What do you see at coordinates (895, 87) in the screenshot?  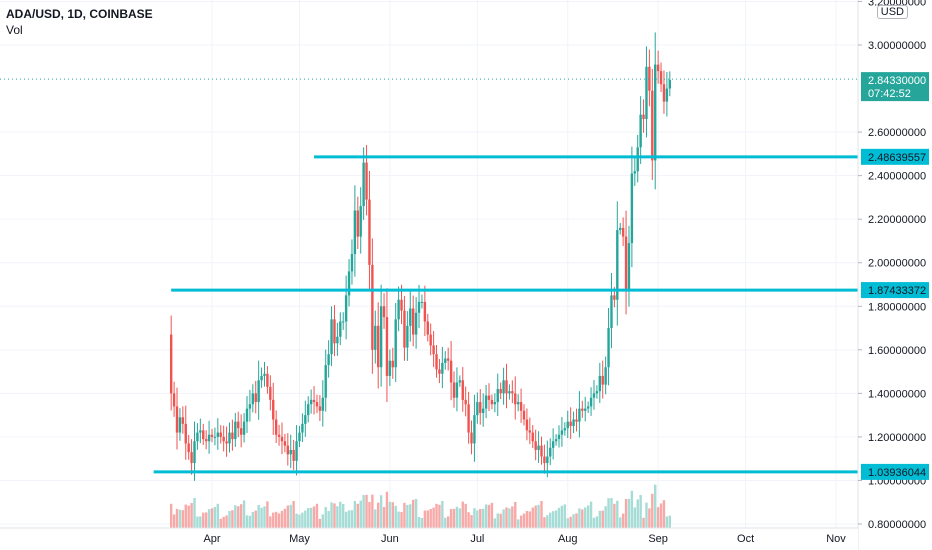 I see `current-price-box` at bounding box center [895, 87].